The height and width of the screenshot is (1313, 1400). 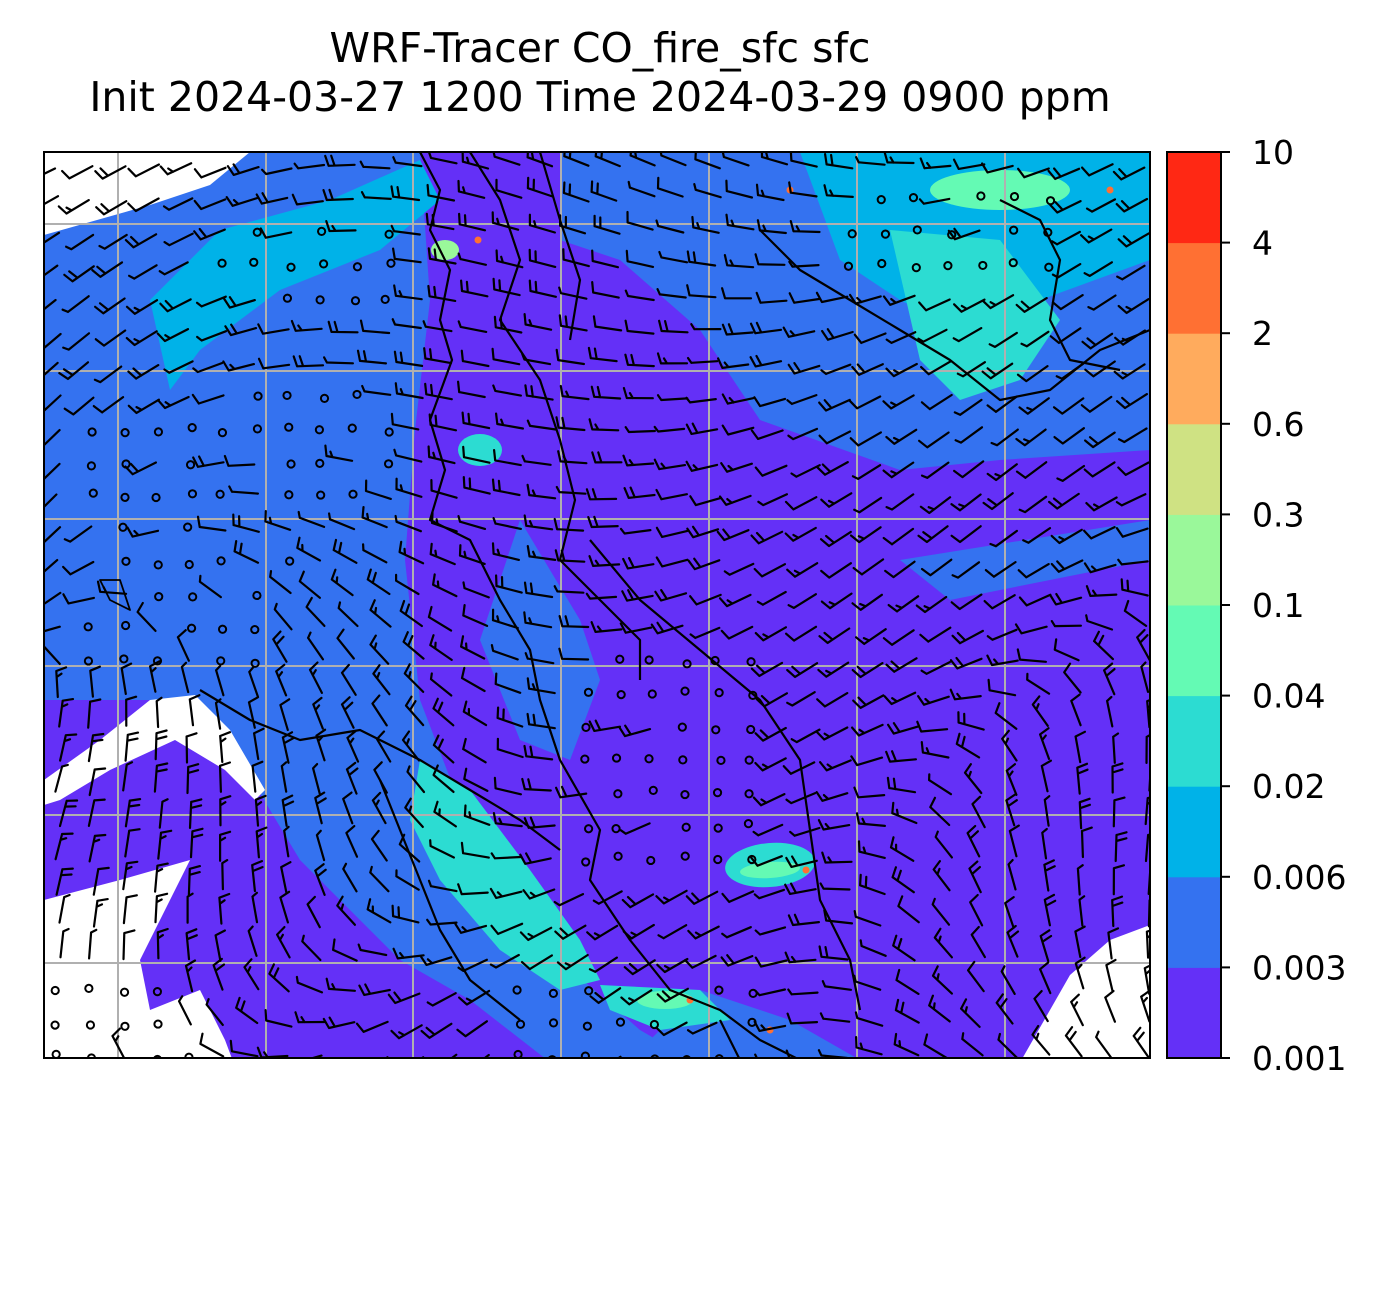 What do you see at coordinates (1288, 786) in the screenshot?
I see `colorbar-tick-label-3: 0.02` at bounding box center [1288, 786].